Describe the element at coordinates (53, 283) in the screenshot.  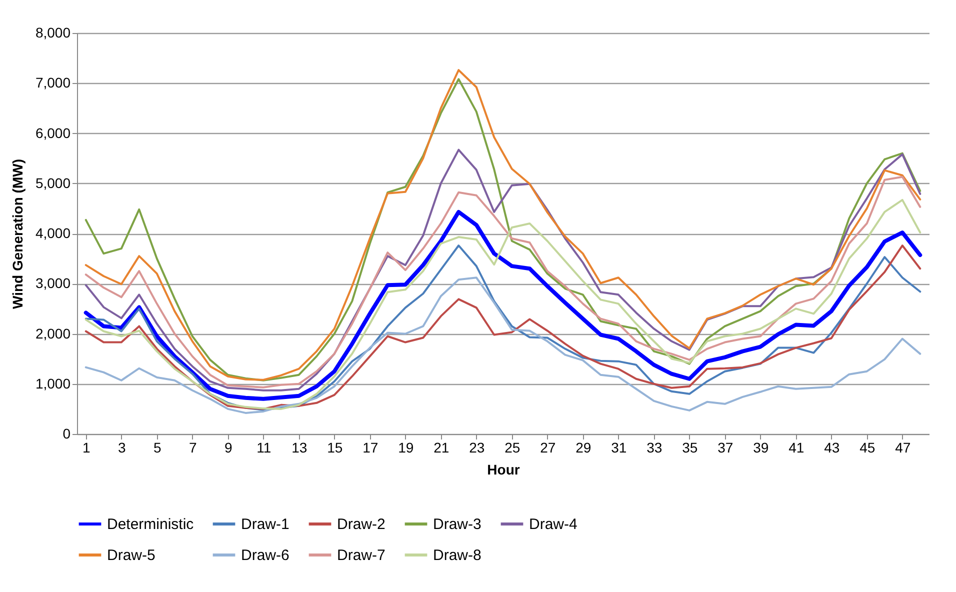
I see `y-tick-label: 3,000` at that location.